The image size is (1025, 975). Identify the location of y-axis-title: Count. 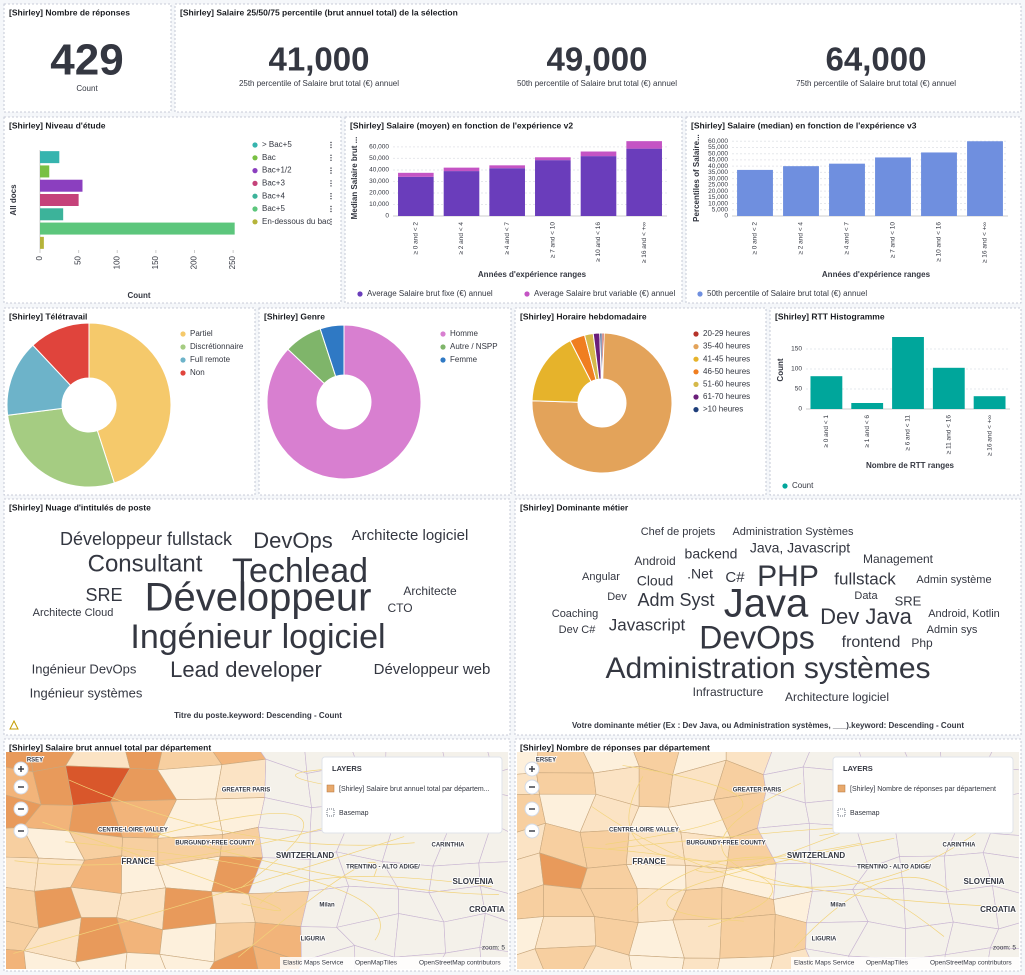
(780, 369).